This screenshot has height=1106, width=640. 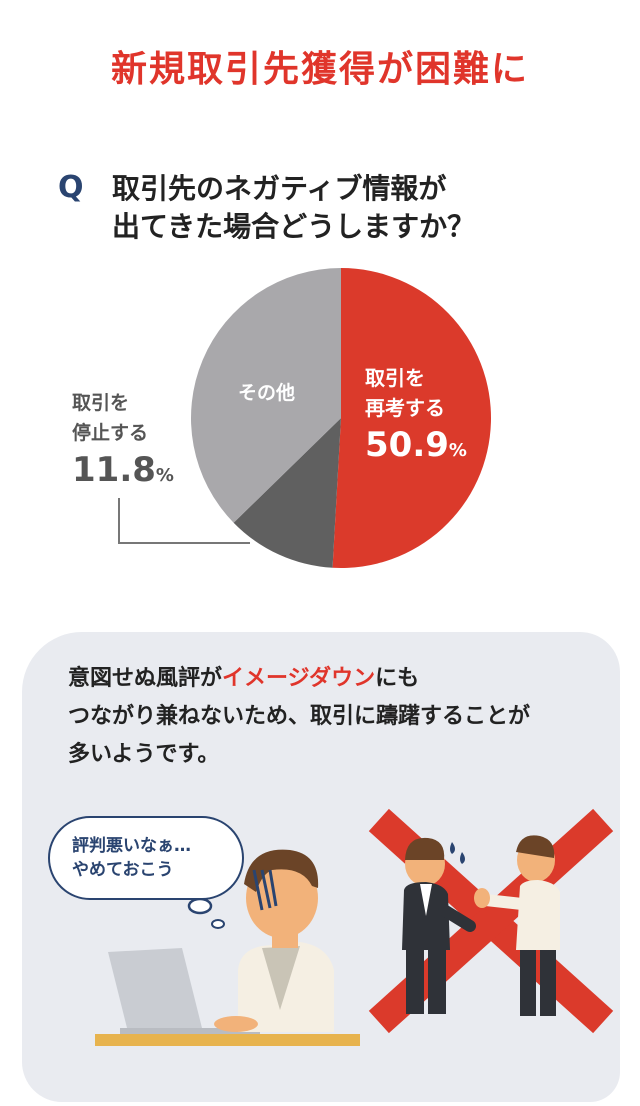 I want to click on thought-dot-small, so click(x=218, y=924).